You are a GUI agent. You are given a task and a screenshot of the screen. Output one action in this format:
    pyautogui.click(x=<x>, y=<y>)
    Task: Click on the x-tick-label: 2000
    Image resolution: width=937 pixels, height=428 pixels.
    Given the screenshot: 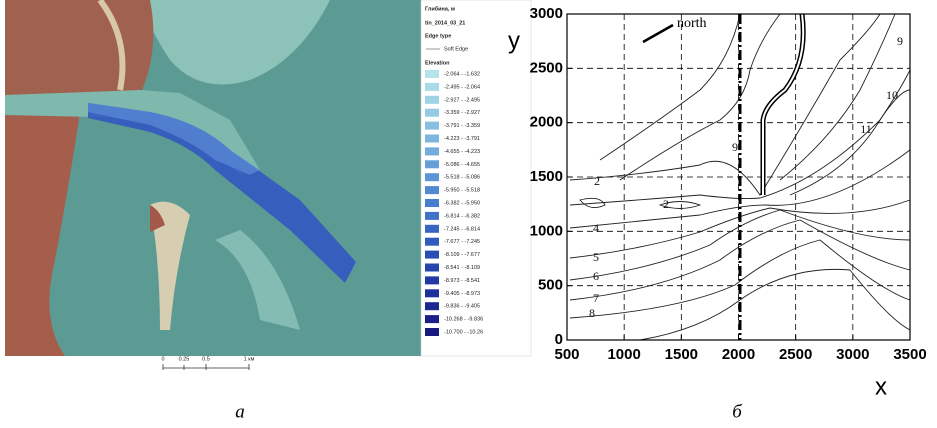 What is the action you would take?
    pyautogui.click(x=738, y=354)
    